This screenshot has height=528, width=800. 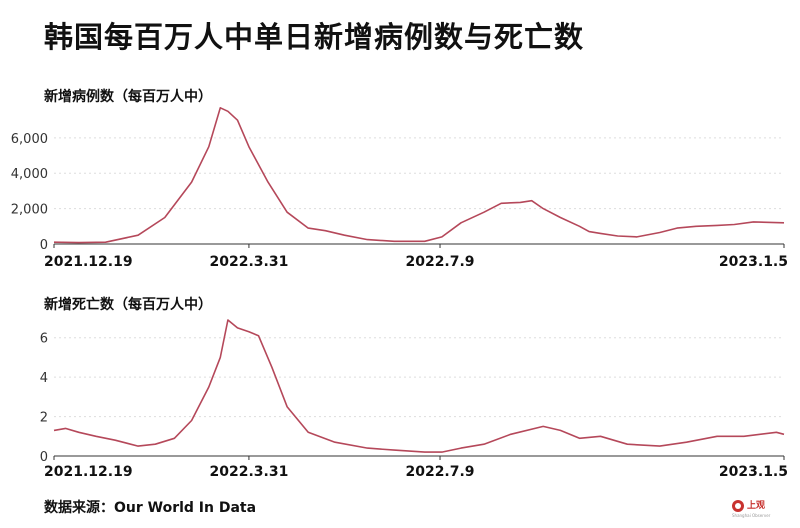 I want to click on cases-chart-title: 新增病例数（每百万人中）, so click(x=128, y=97).